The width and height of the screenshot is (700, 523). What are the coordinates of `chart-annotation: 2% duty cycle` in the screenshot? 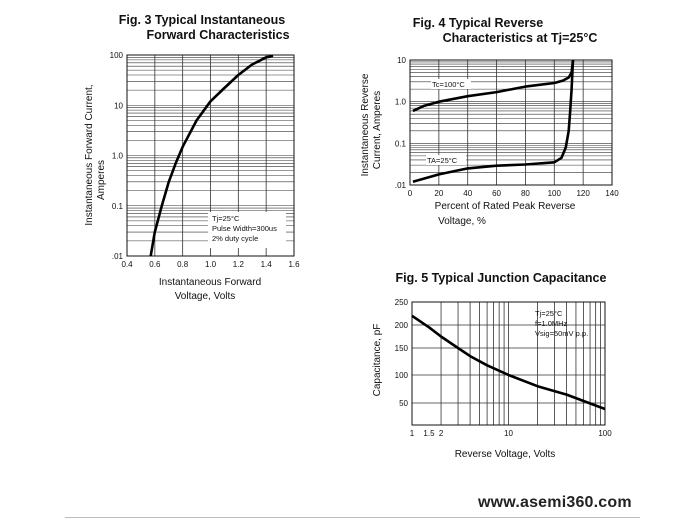 It's located at (235, 238).